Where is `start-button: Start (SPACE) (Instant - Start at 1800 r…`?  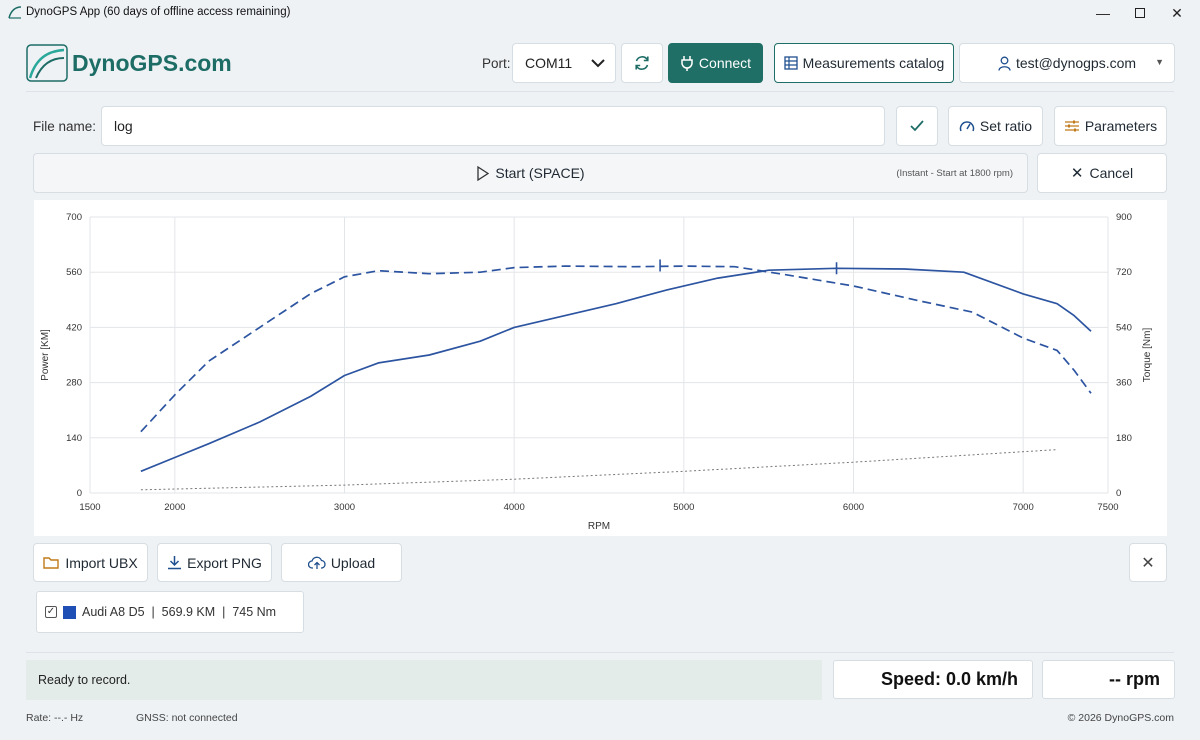 start-button: Start (SPACE) (Instant - Start at 1800 r… is located at coordinates (530, 173).